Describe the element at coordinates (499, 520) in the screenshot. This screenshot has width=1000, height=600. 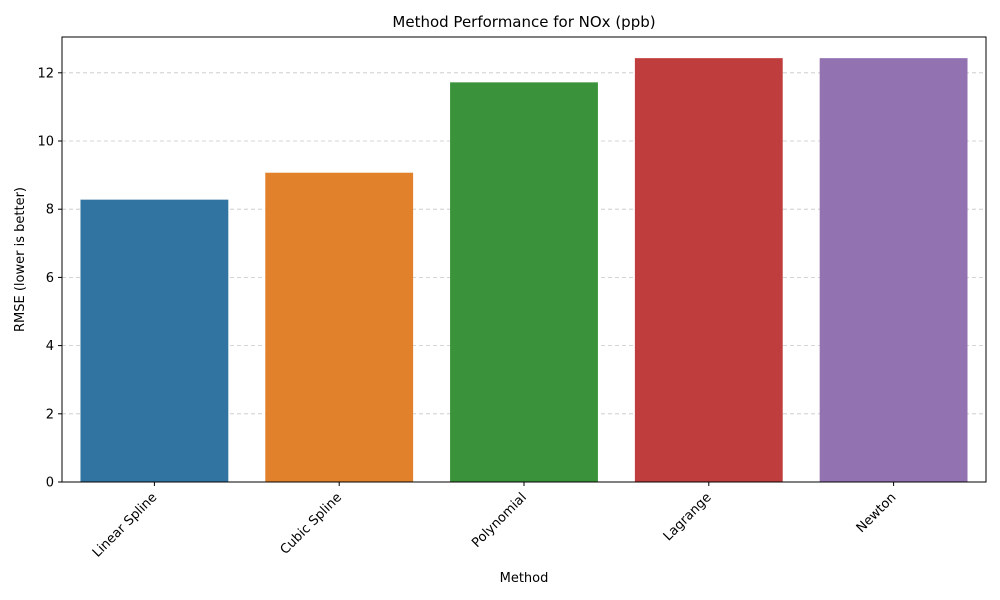
I see `x-tick-label: Polynomial` at that location.